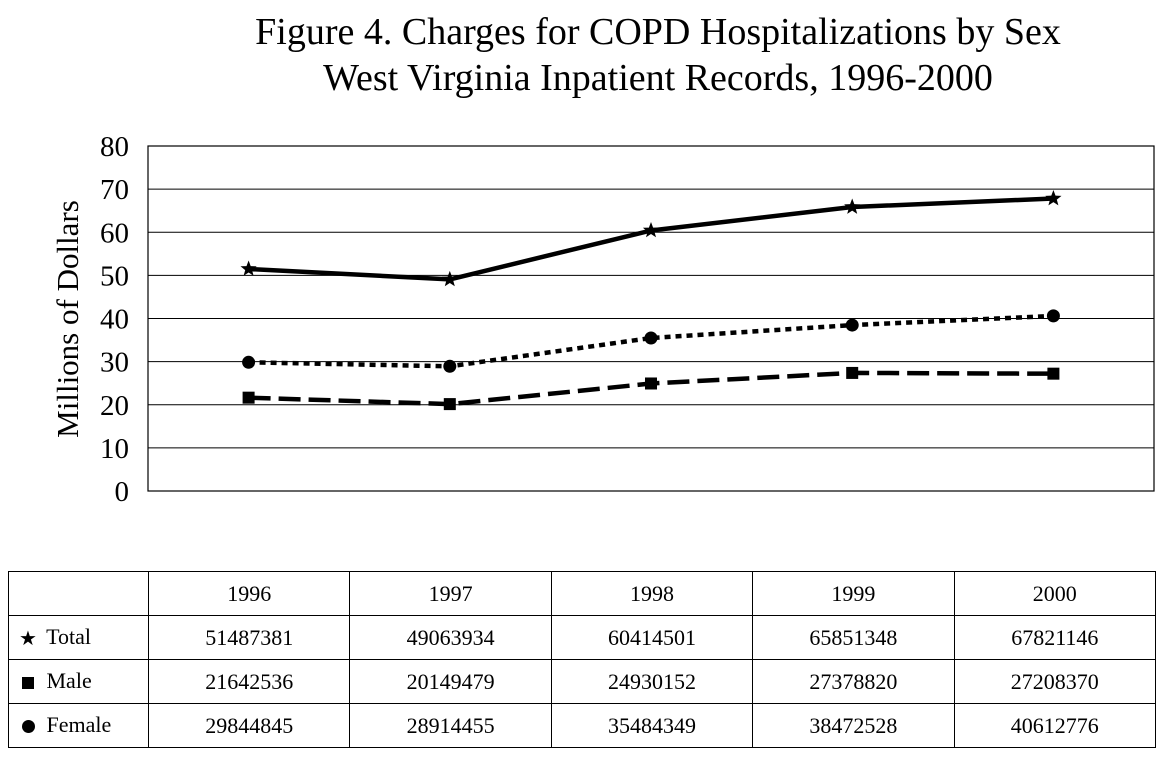 This screenshot has height=757, width=1163. I want to click on table-cell: 49063934, so click(450, 637).